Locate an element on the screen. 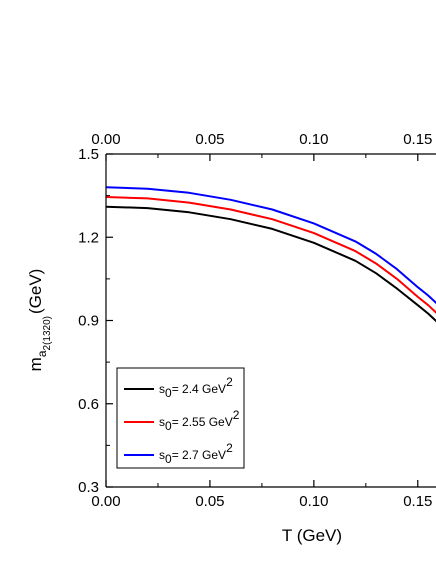 The height and width of the screenshot is (564, 436). x-tick-label-bottom: 0.05 is located at coordinates (209, 501).